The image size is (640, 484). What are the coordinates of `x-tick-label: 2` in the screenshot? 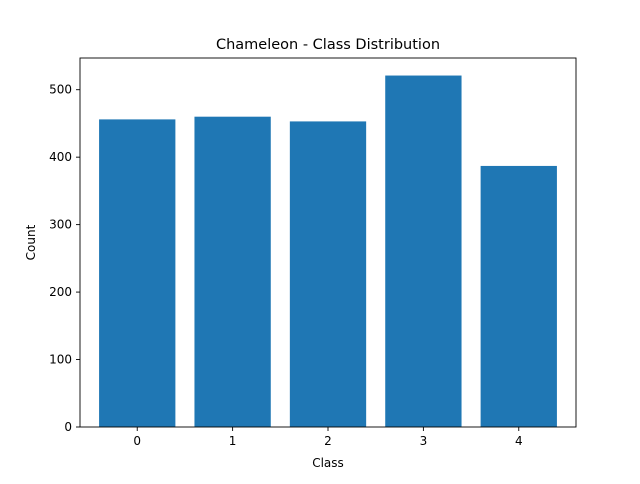 It's located at (328, 441).